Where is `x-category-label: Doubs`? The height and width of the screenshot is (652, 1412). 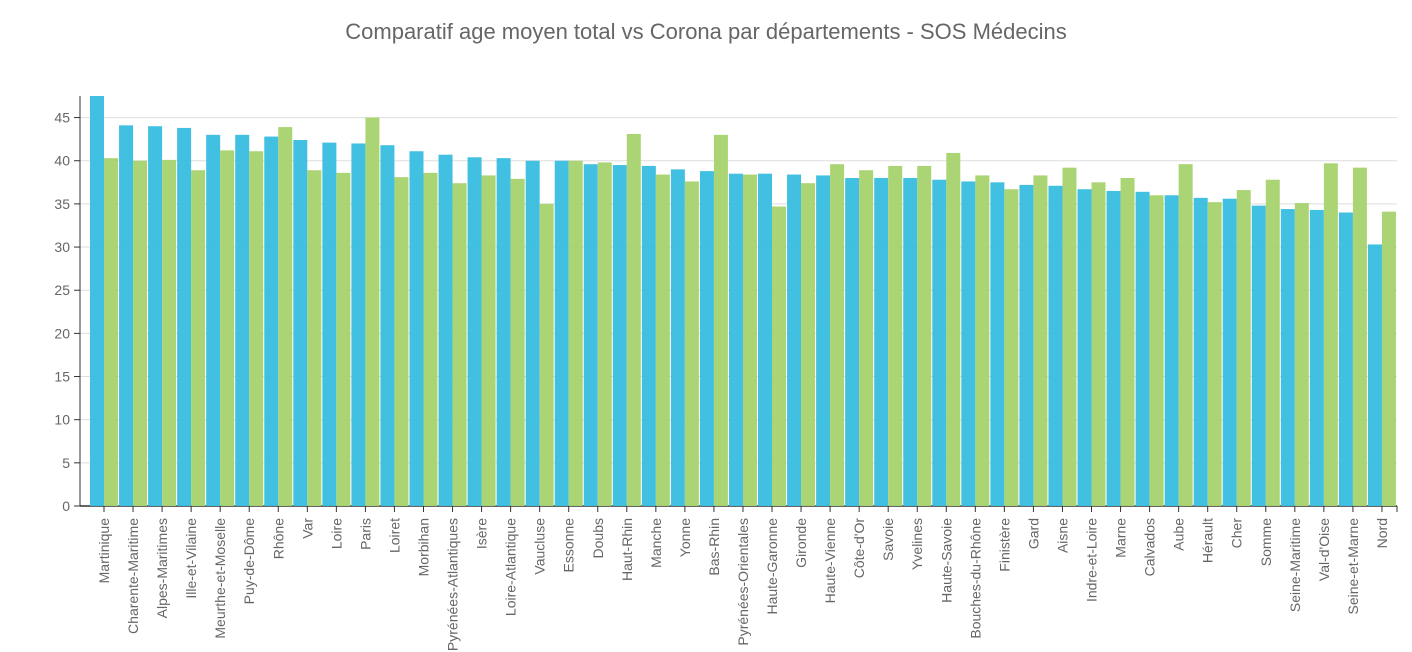 x-category-label: Doubs is located at coordinates (598, 538).